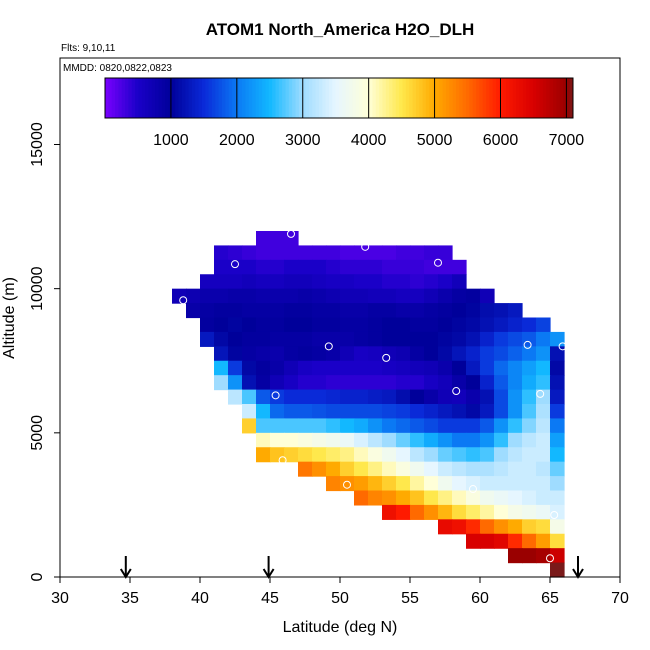 The width and height of the screenshot is (650, 650). Describe the element at coordinates (340, 592) in the screenshot. I see `x-axis: 30 35 40 45 50 55 60 65 70` at that location.